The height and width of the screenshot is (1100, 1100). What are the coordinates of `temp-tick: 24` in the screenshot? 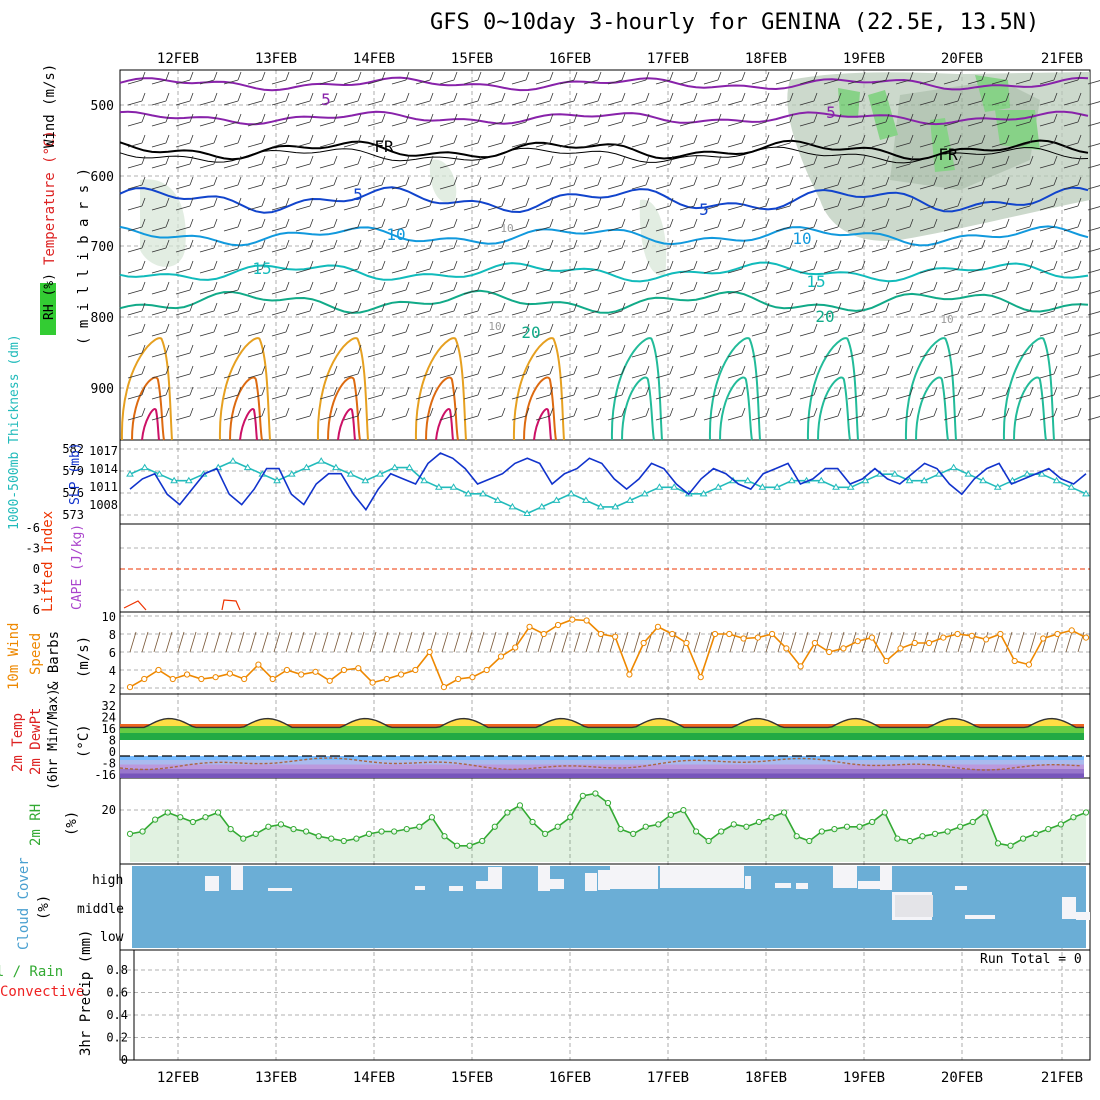 It's located at (109, 718).